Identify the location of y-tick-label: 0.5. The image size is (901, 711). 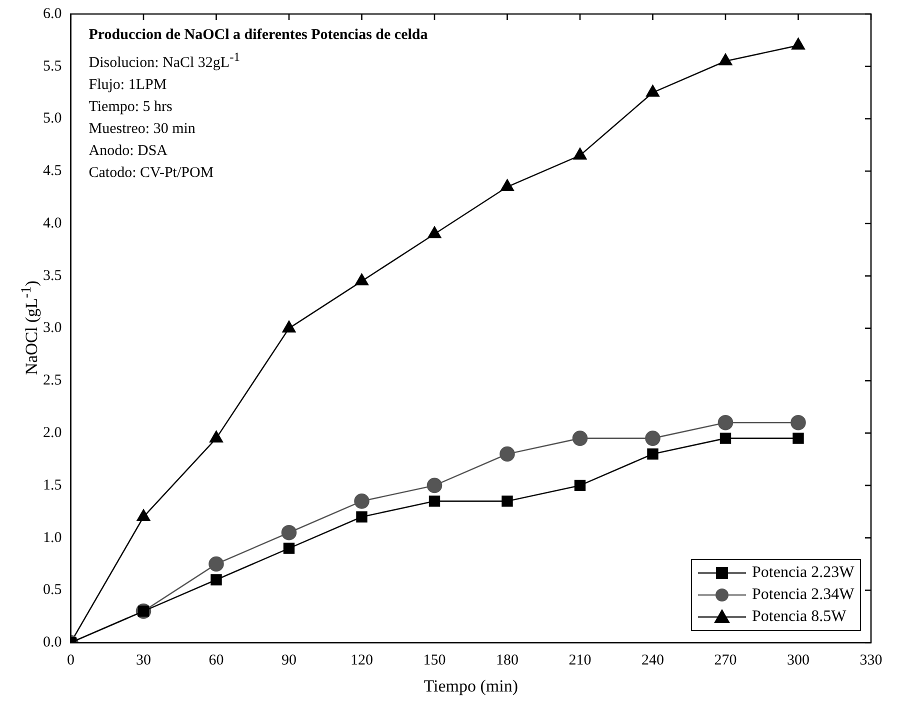
(52, 590).